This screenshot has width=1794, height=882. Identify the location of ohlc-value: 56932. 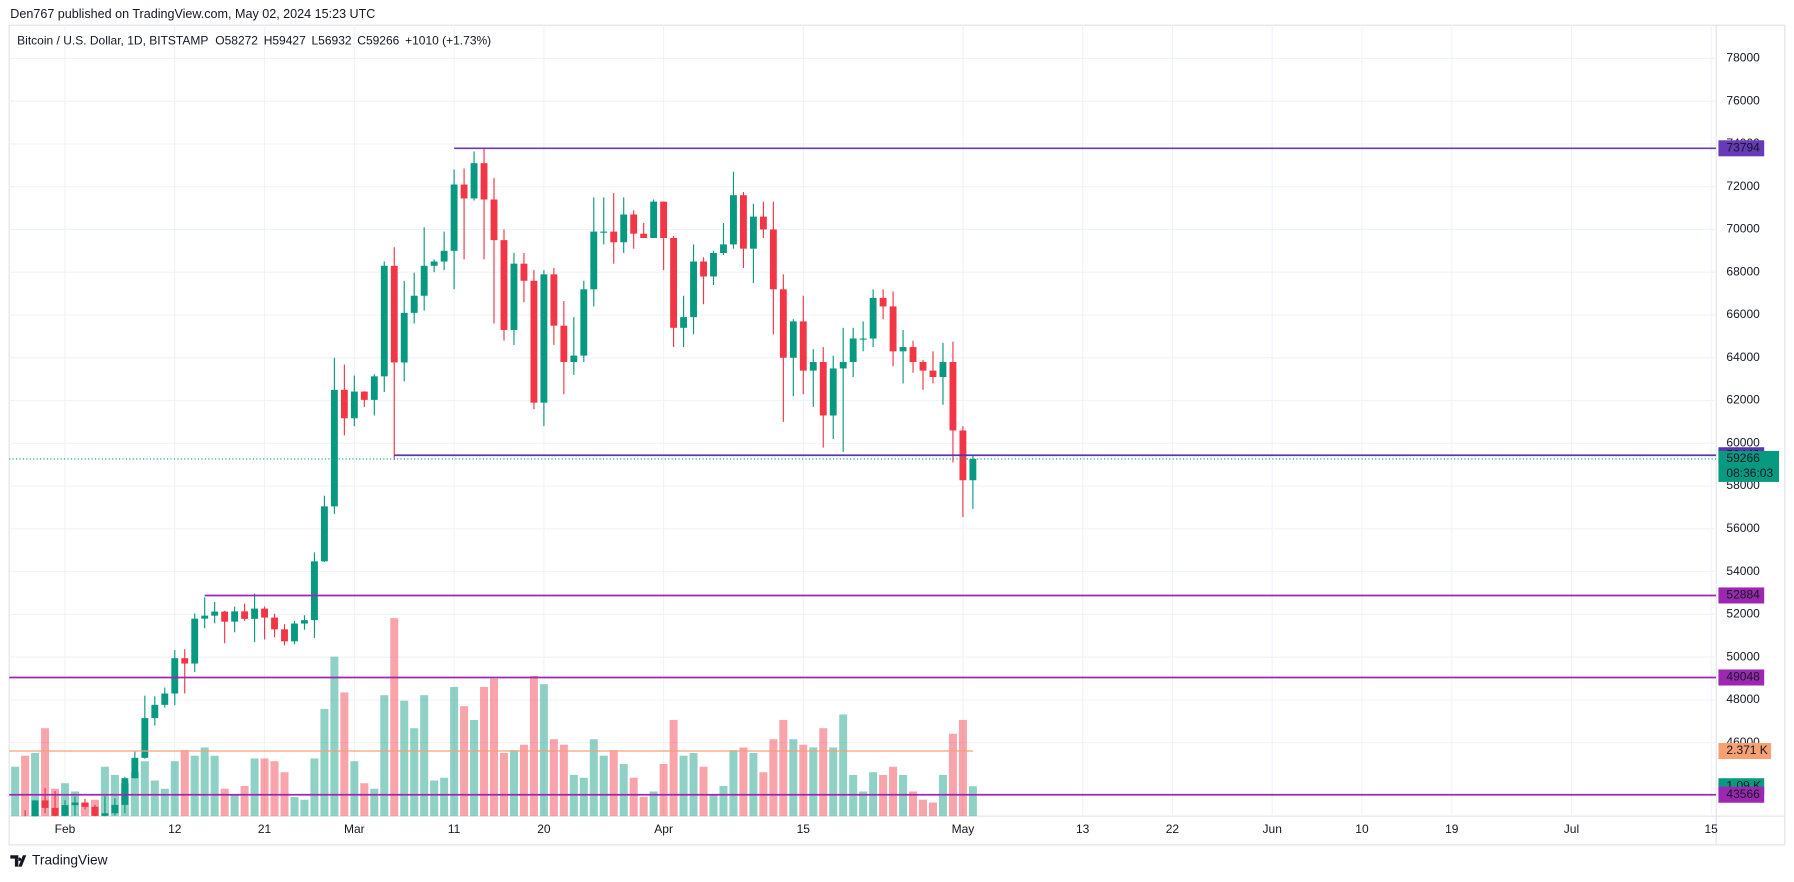
(335, 40).